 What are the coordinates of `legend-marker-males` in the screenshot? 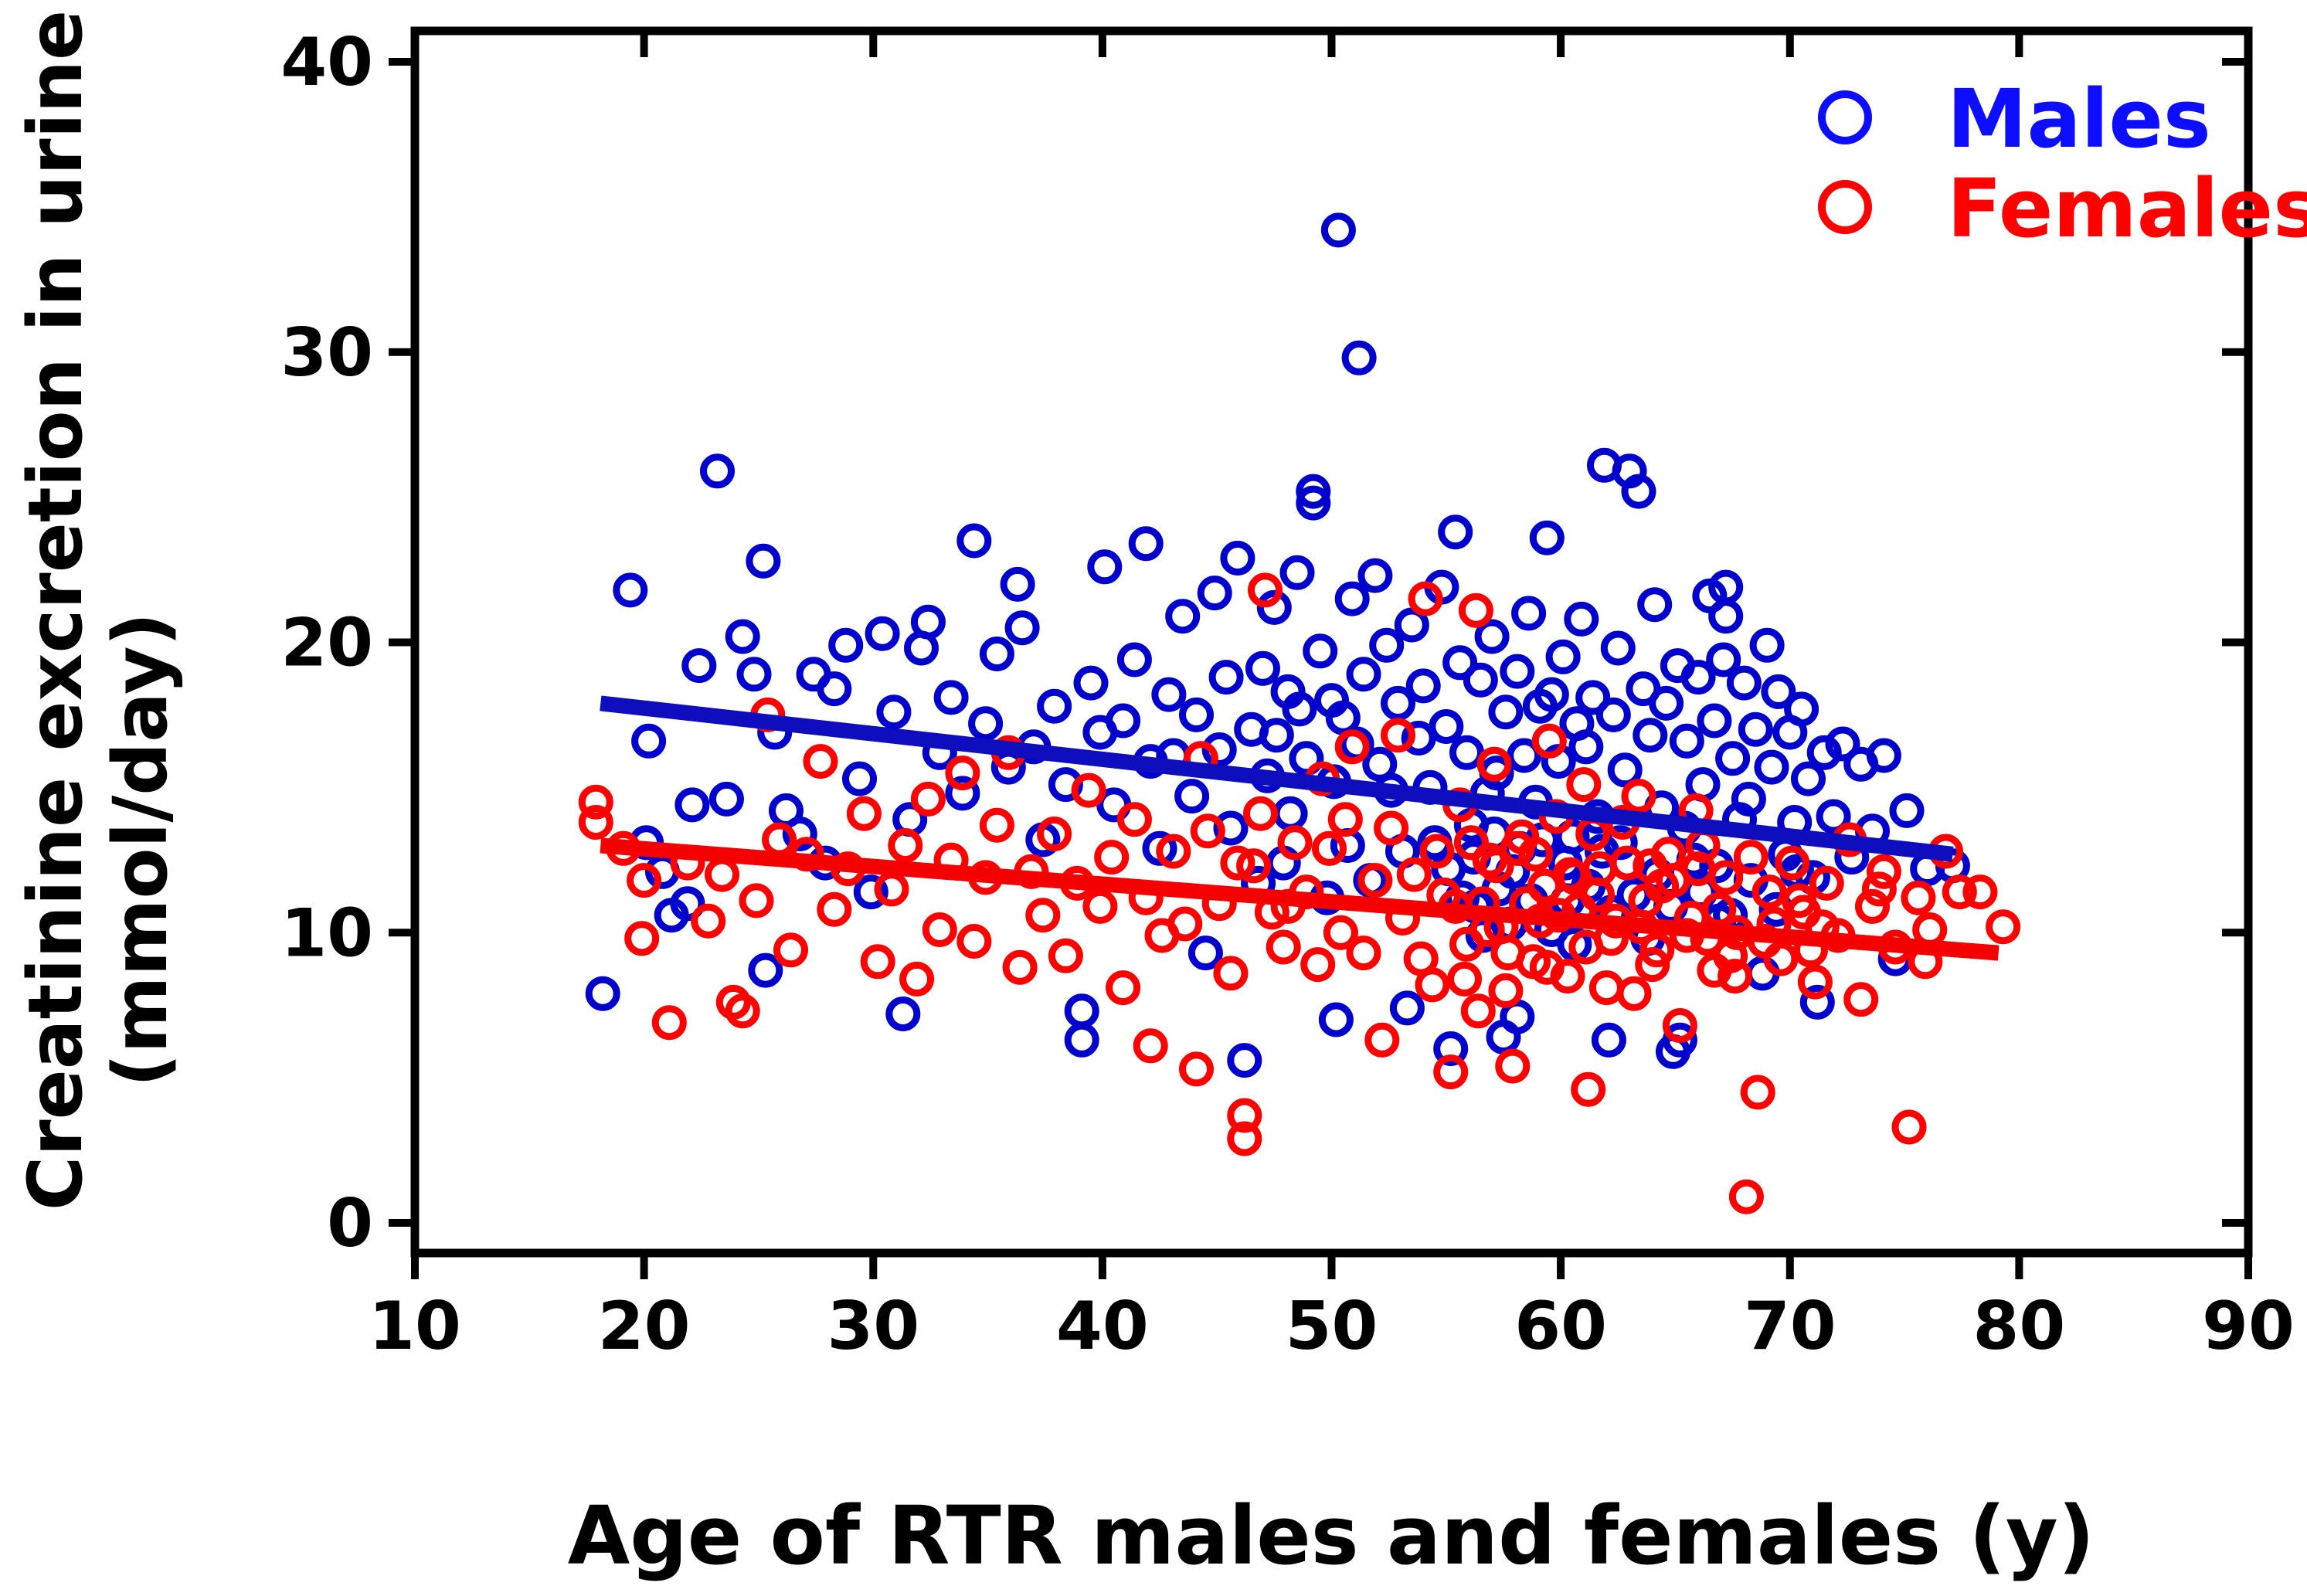 It's located at (1845, 117).